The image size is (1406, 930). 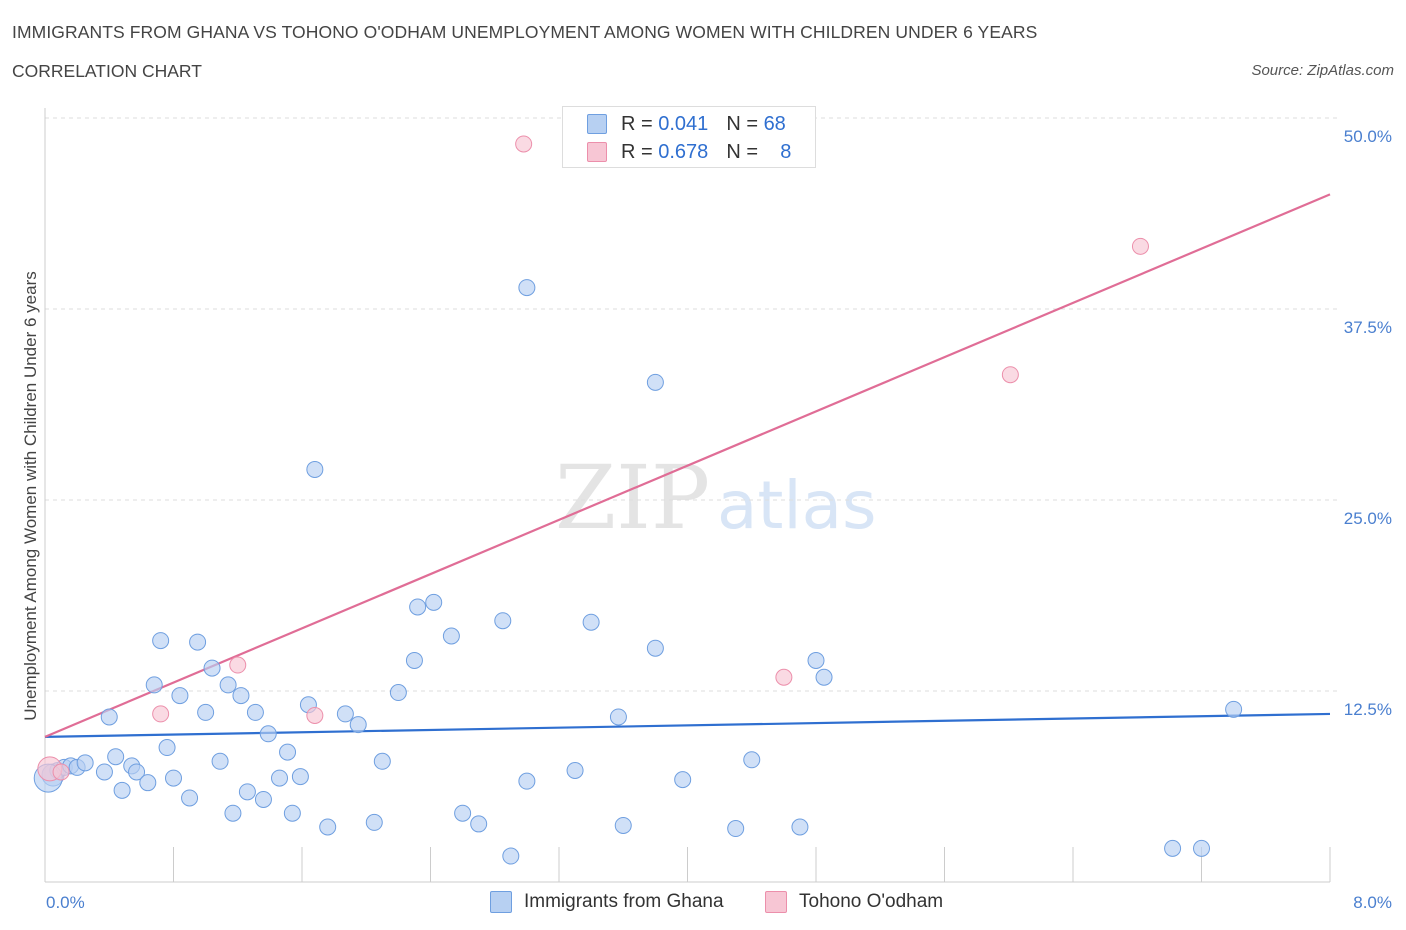 I want to click on y-tick-labels: 12.5% 25.0% 37.5% 50.0%, so click(x=1368, y=423).